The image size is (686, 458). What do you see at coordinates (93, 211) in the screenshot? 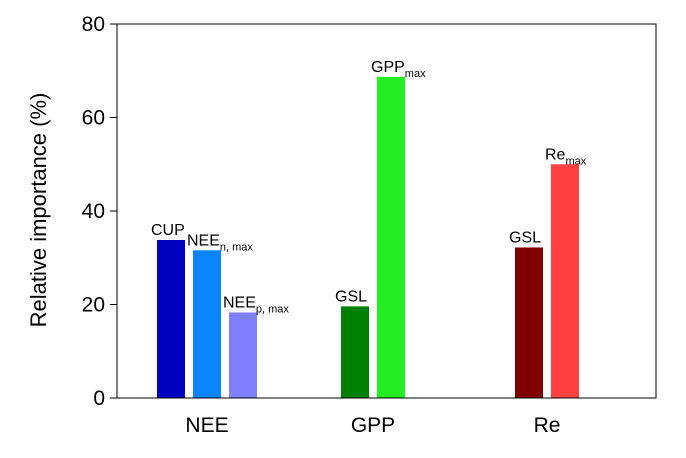
I see `y-tick-label: 40` at bounding box center [93, 211].